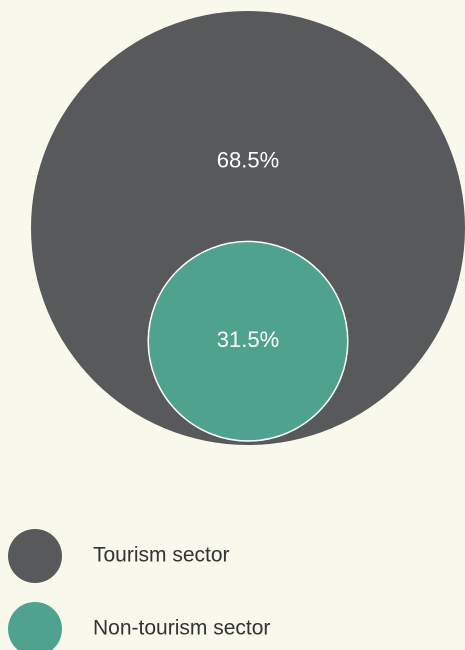 The width and height of the screenshot is (465, 650). Describe the element at coordinates (161, 555) in the screenshot. I see `legend-label: Tourism sector` at that location.